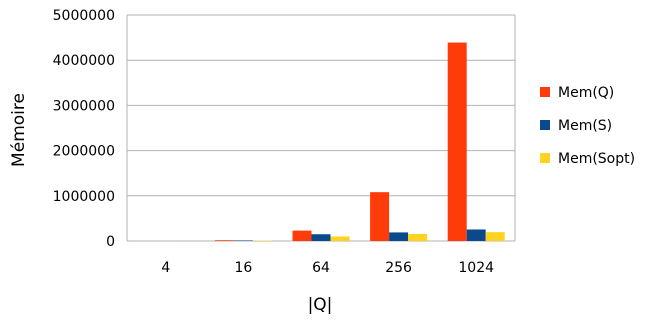 The height and width of the screenshot is (325, 650). I want to click on y-tick-label: 2000000, so click(84, 152).